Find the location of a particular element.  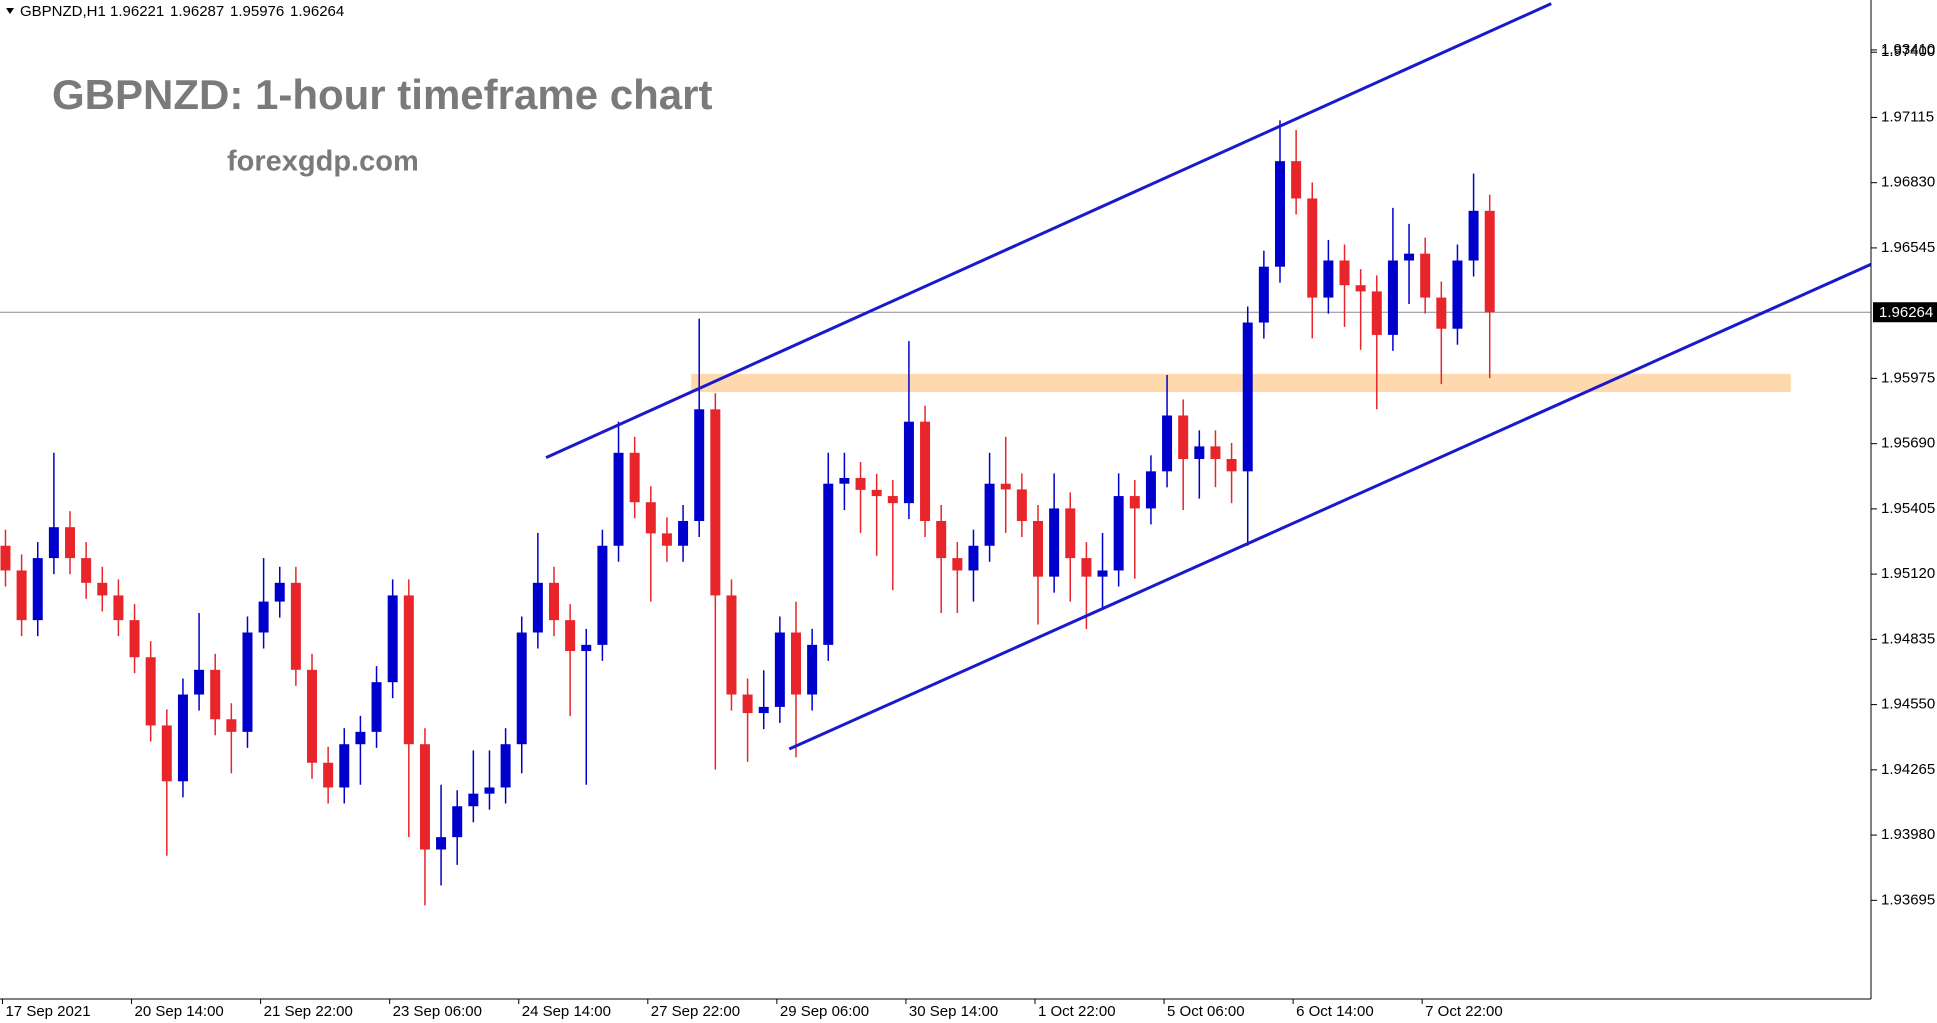

y-tick-label: 1.94550 is located at coordinates (1908, 704).